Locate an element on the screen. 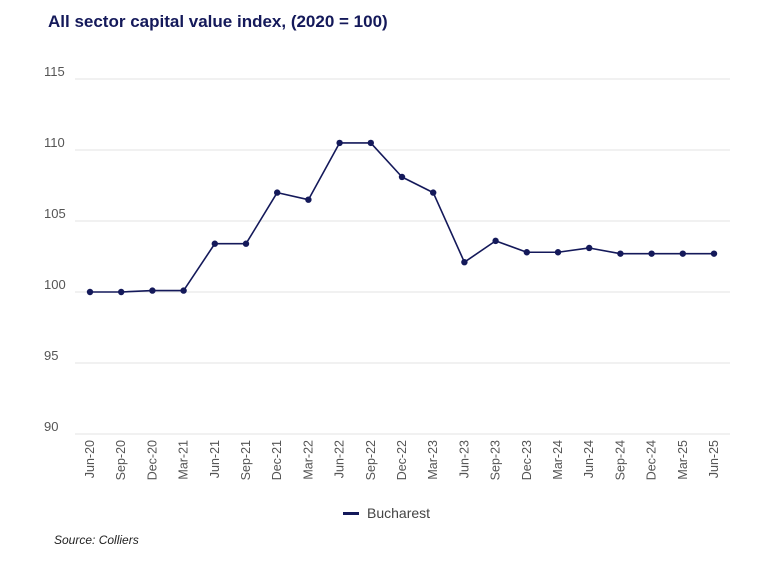 The width and height of the screenshot is (767, 567). legend-swatch is located at coordinates (351, 513).